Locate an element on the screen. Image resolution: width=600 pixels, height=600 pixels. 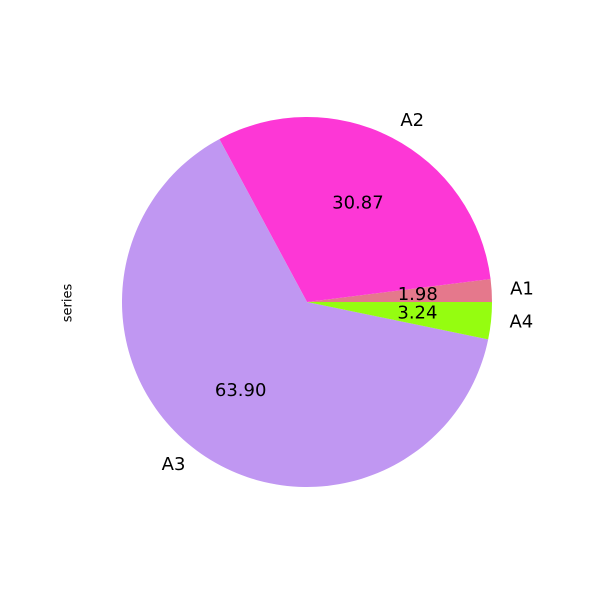
y-axis-label: series is located at coordinates (68, 303).